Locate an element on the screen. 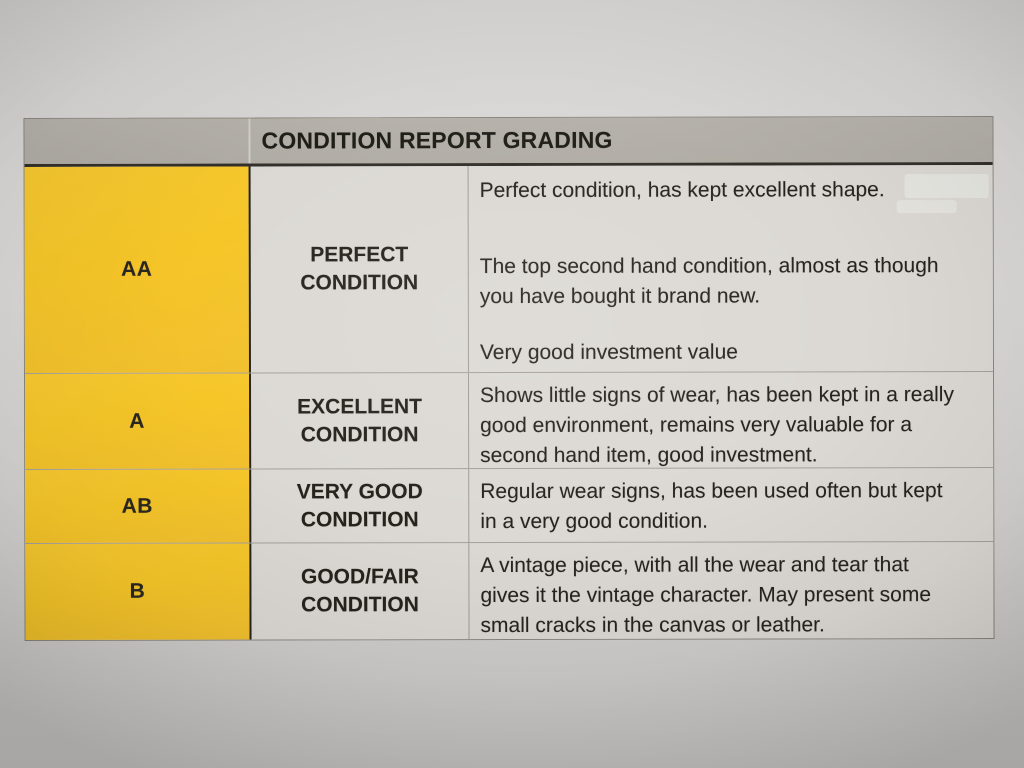  grade-label: B is located at coordinates (137, 591).